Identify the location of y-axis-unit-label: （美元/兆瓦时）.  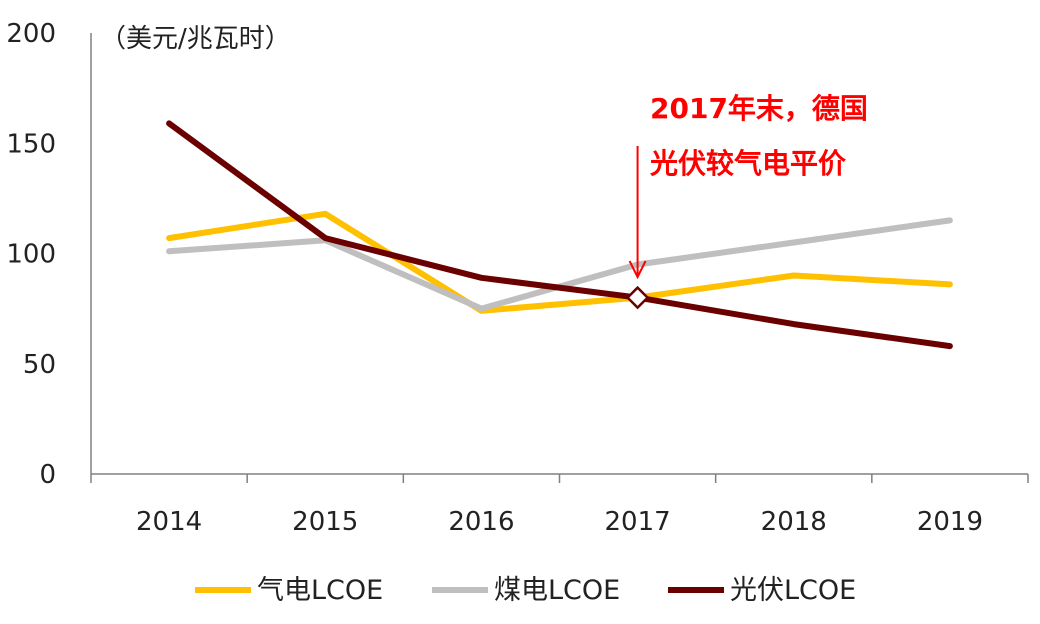
(195, 39).